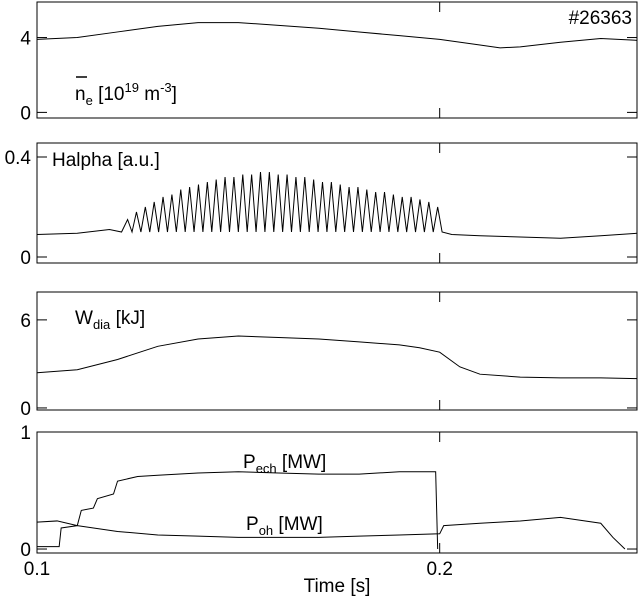  What do you see at coordinates (25, 39) in the screenshot?
I see `y-tick-label: 4` at bounding box center [25, 39].